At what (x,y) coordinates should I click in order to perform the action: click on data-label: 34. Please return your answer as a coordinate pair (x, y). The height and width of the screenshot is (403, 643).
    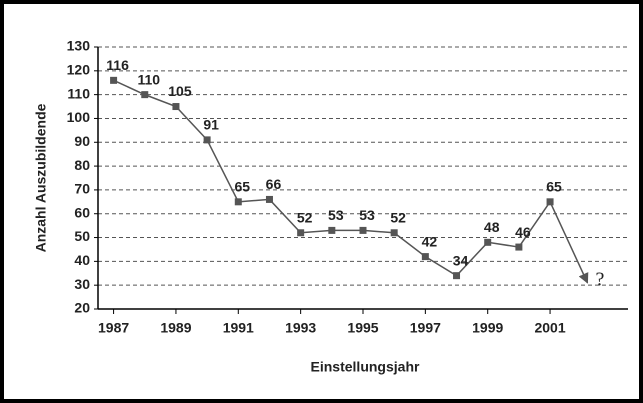
    Looking at the image, I should click on (461, 260).